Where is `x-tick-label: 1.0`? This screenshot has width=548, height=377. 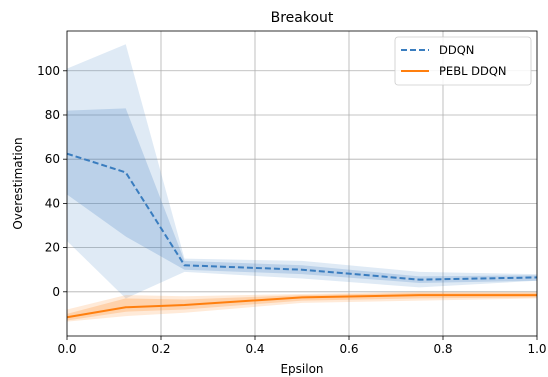
x-tick-label: 1.0 is located at coordinates (536, 349).